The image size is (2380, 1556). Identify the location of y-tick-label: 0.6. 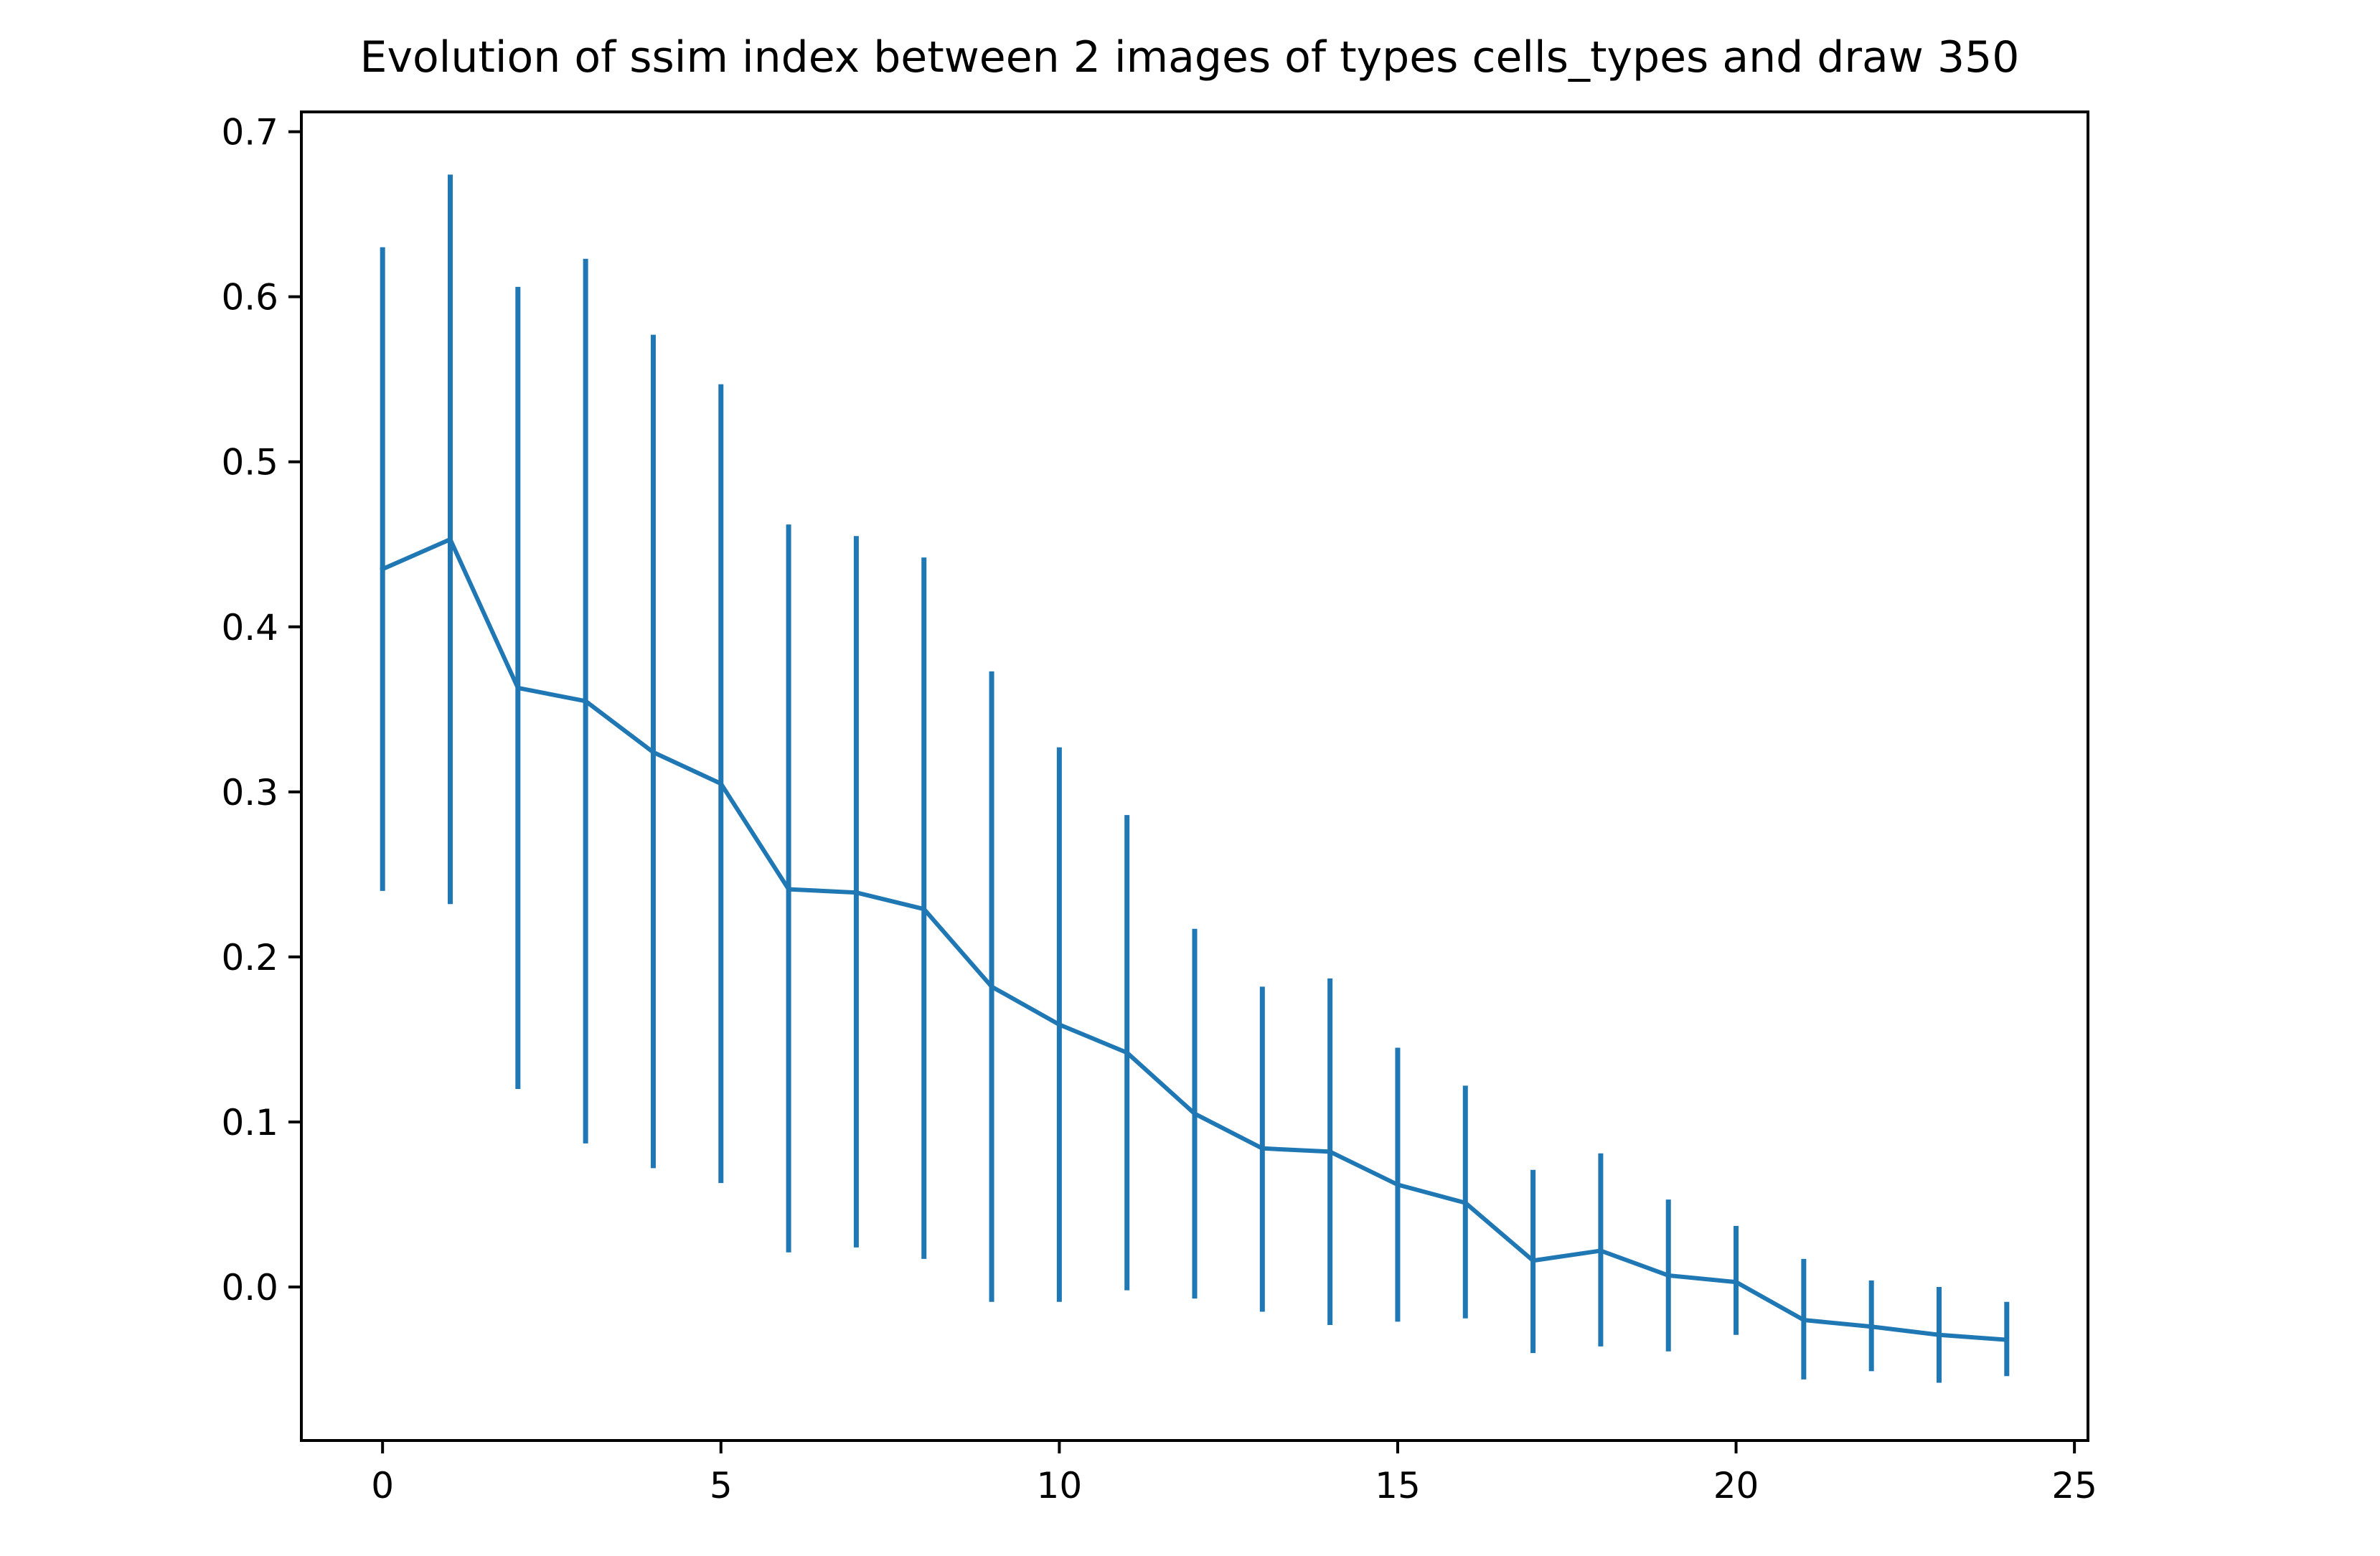
(249, 298).